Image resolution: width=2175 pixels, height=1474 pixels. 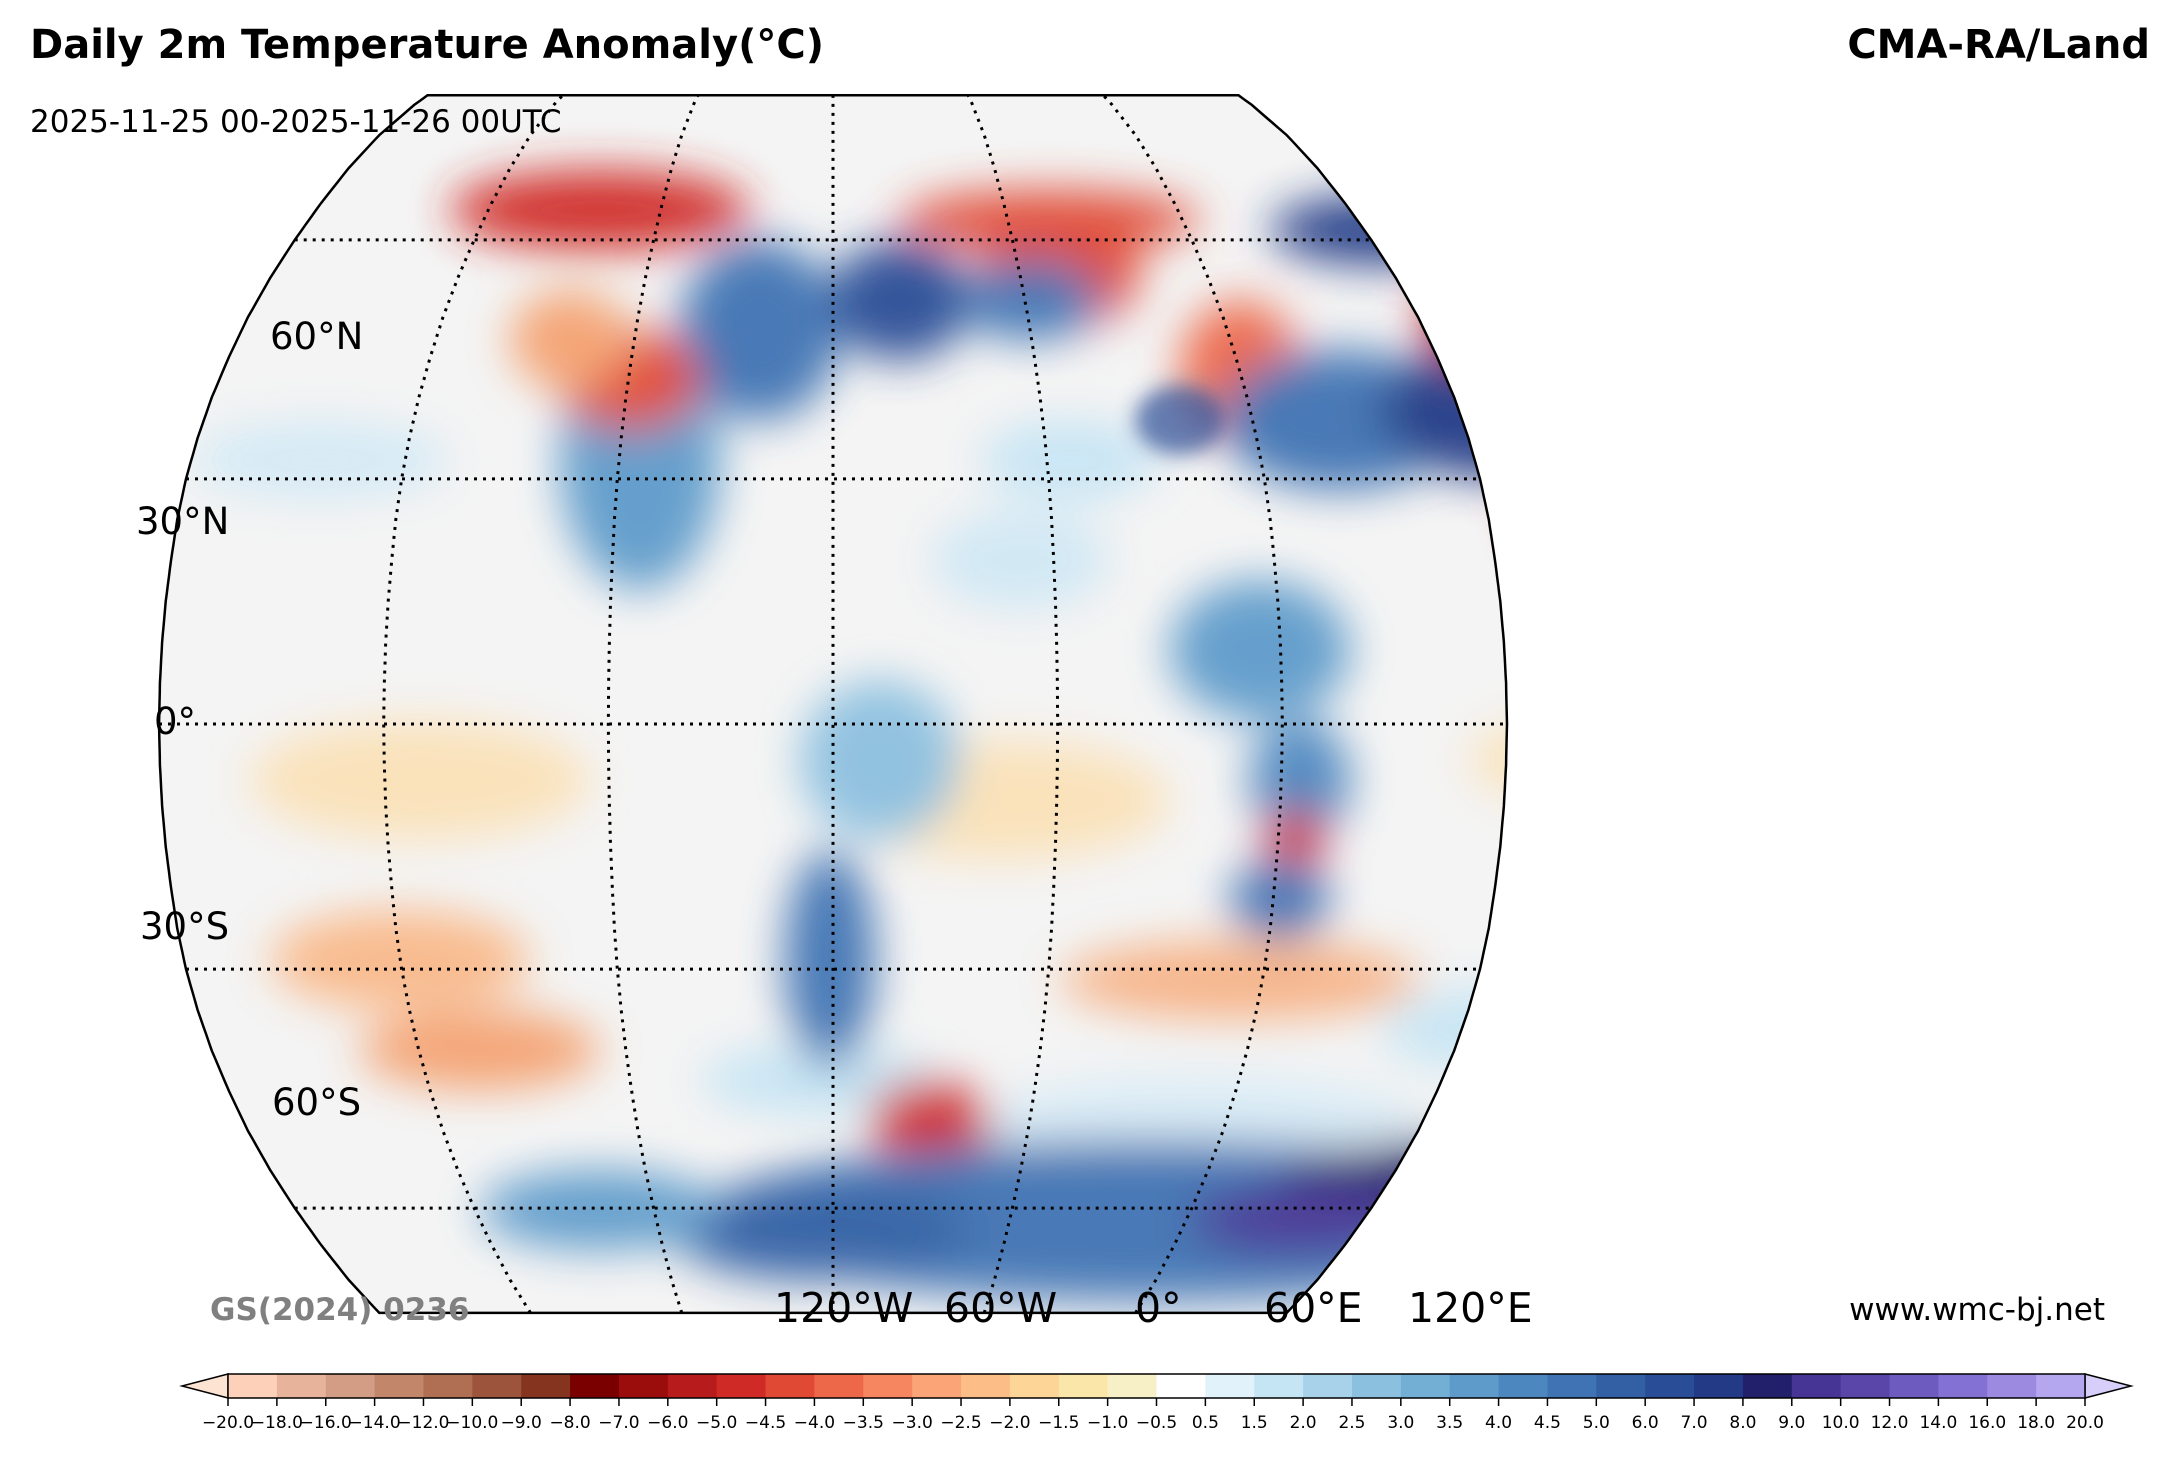 I want to click on colorbar-tick-label: 3.0, so click(x=1400, y=1423).